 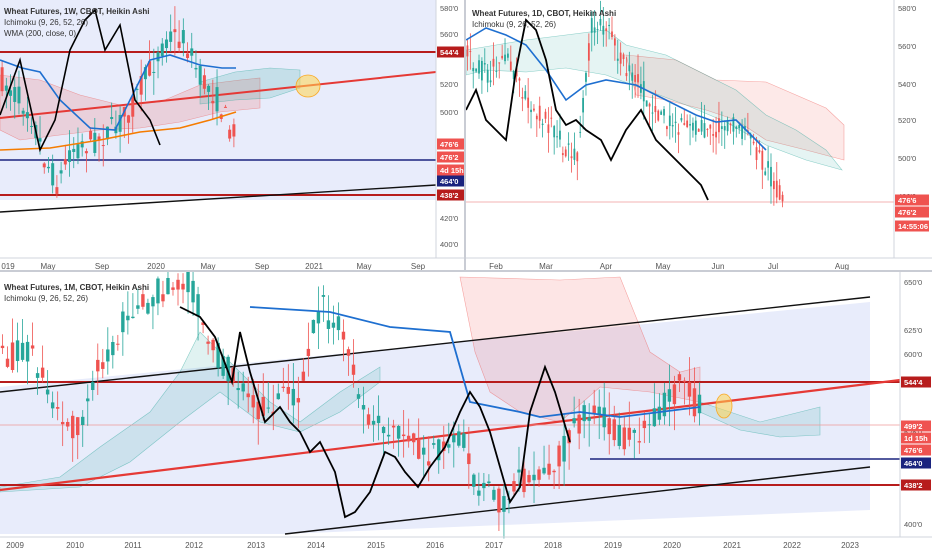 I want to click on monthly-x-tick-label: 2014, so click(x=316, y=545).